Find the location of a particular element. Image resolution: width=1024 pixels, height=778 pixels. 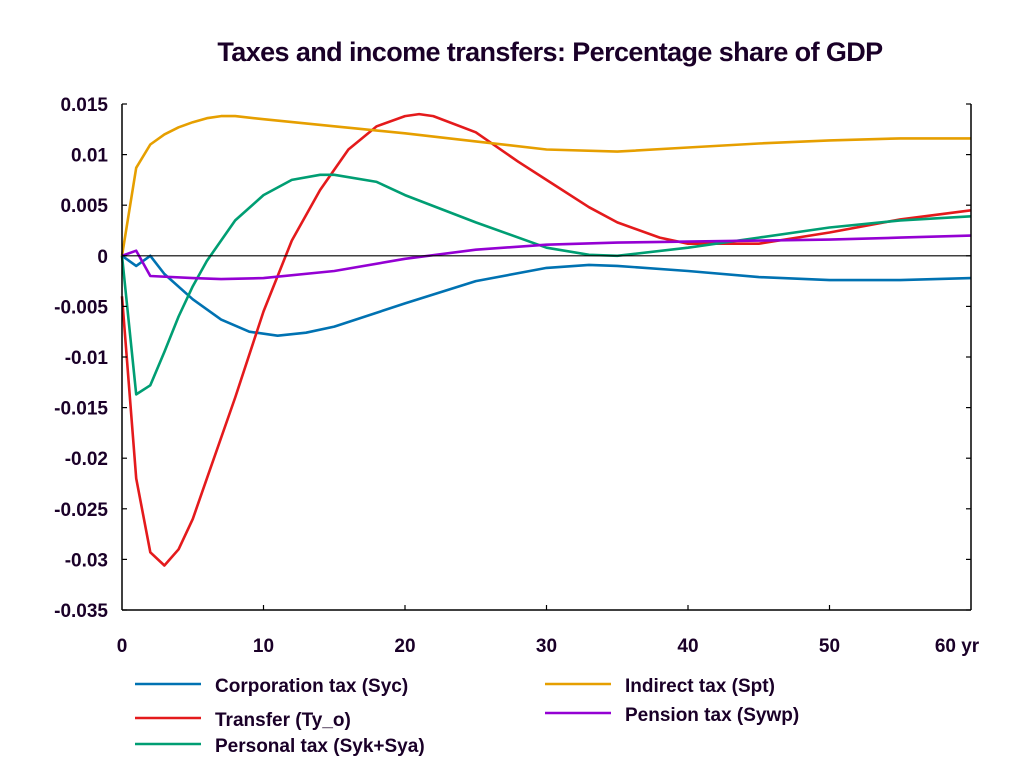

legend-item: Pension tax (Sywp) is located at coordinates (672, 715).